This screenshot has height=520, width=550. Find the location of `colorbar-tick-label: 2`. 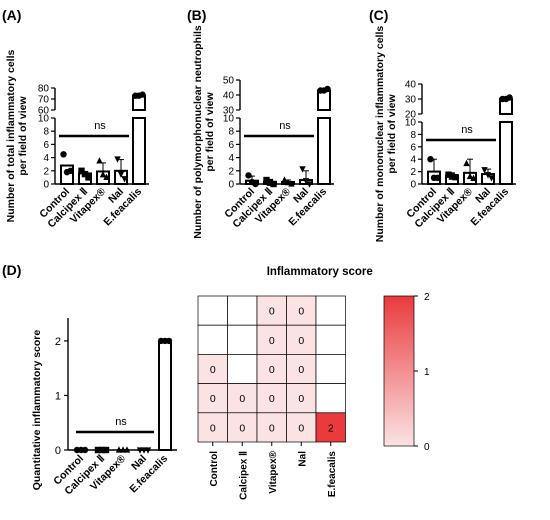

colorbar-tick-label: 2 is located at coordinates (427, 297).